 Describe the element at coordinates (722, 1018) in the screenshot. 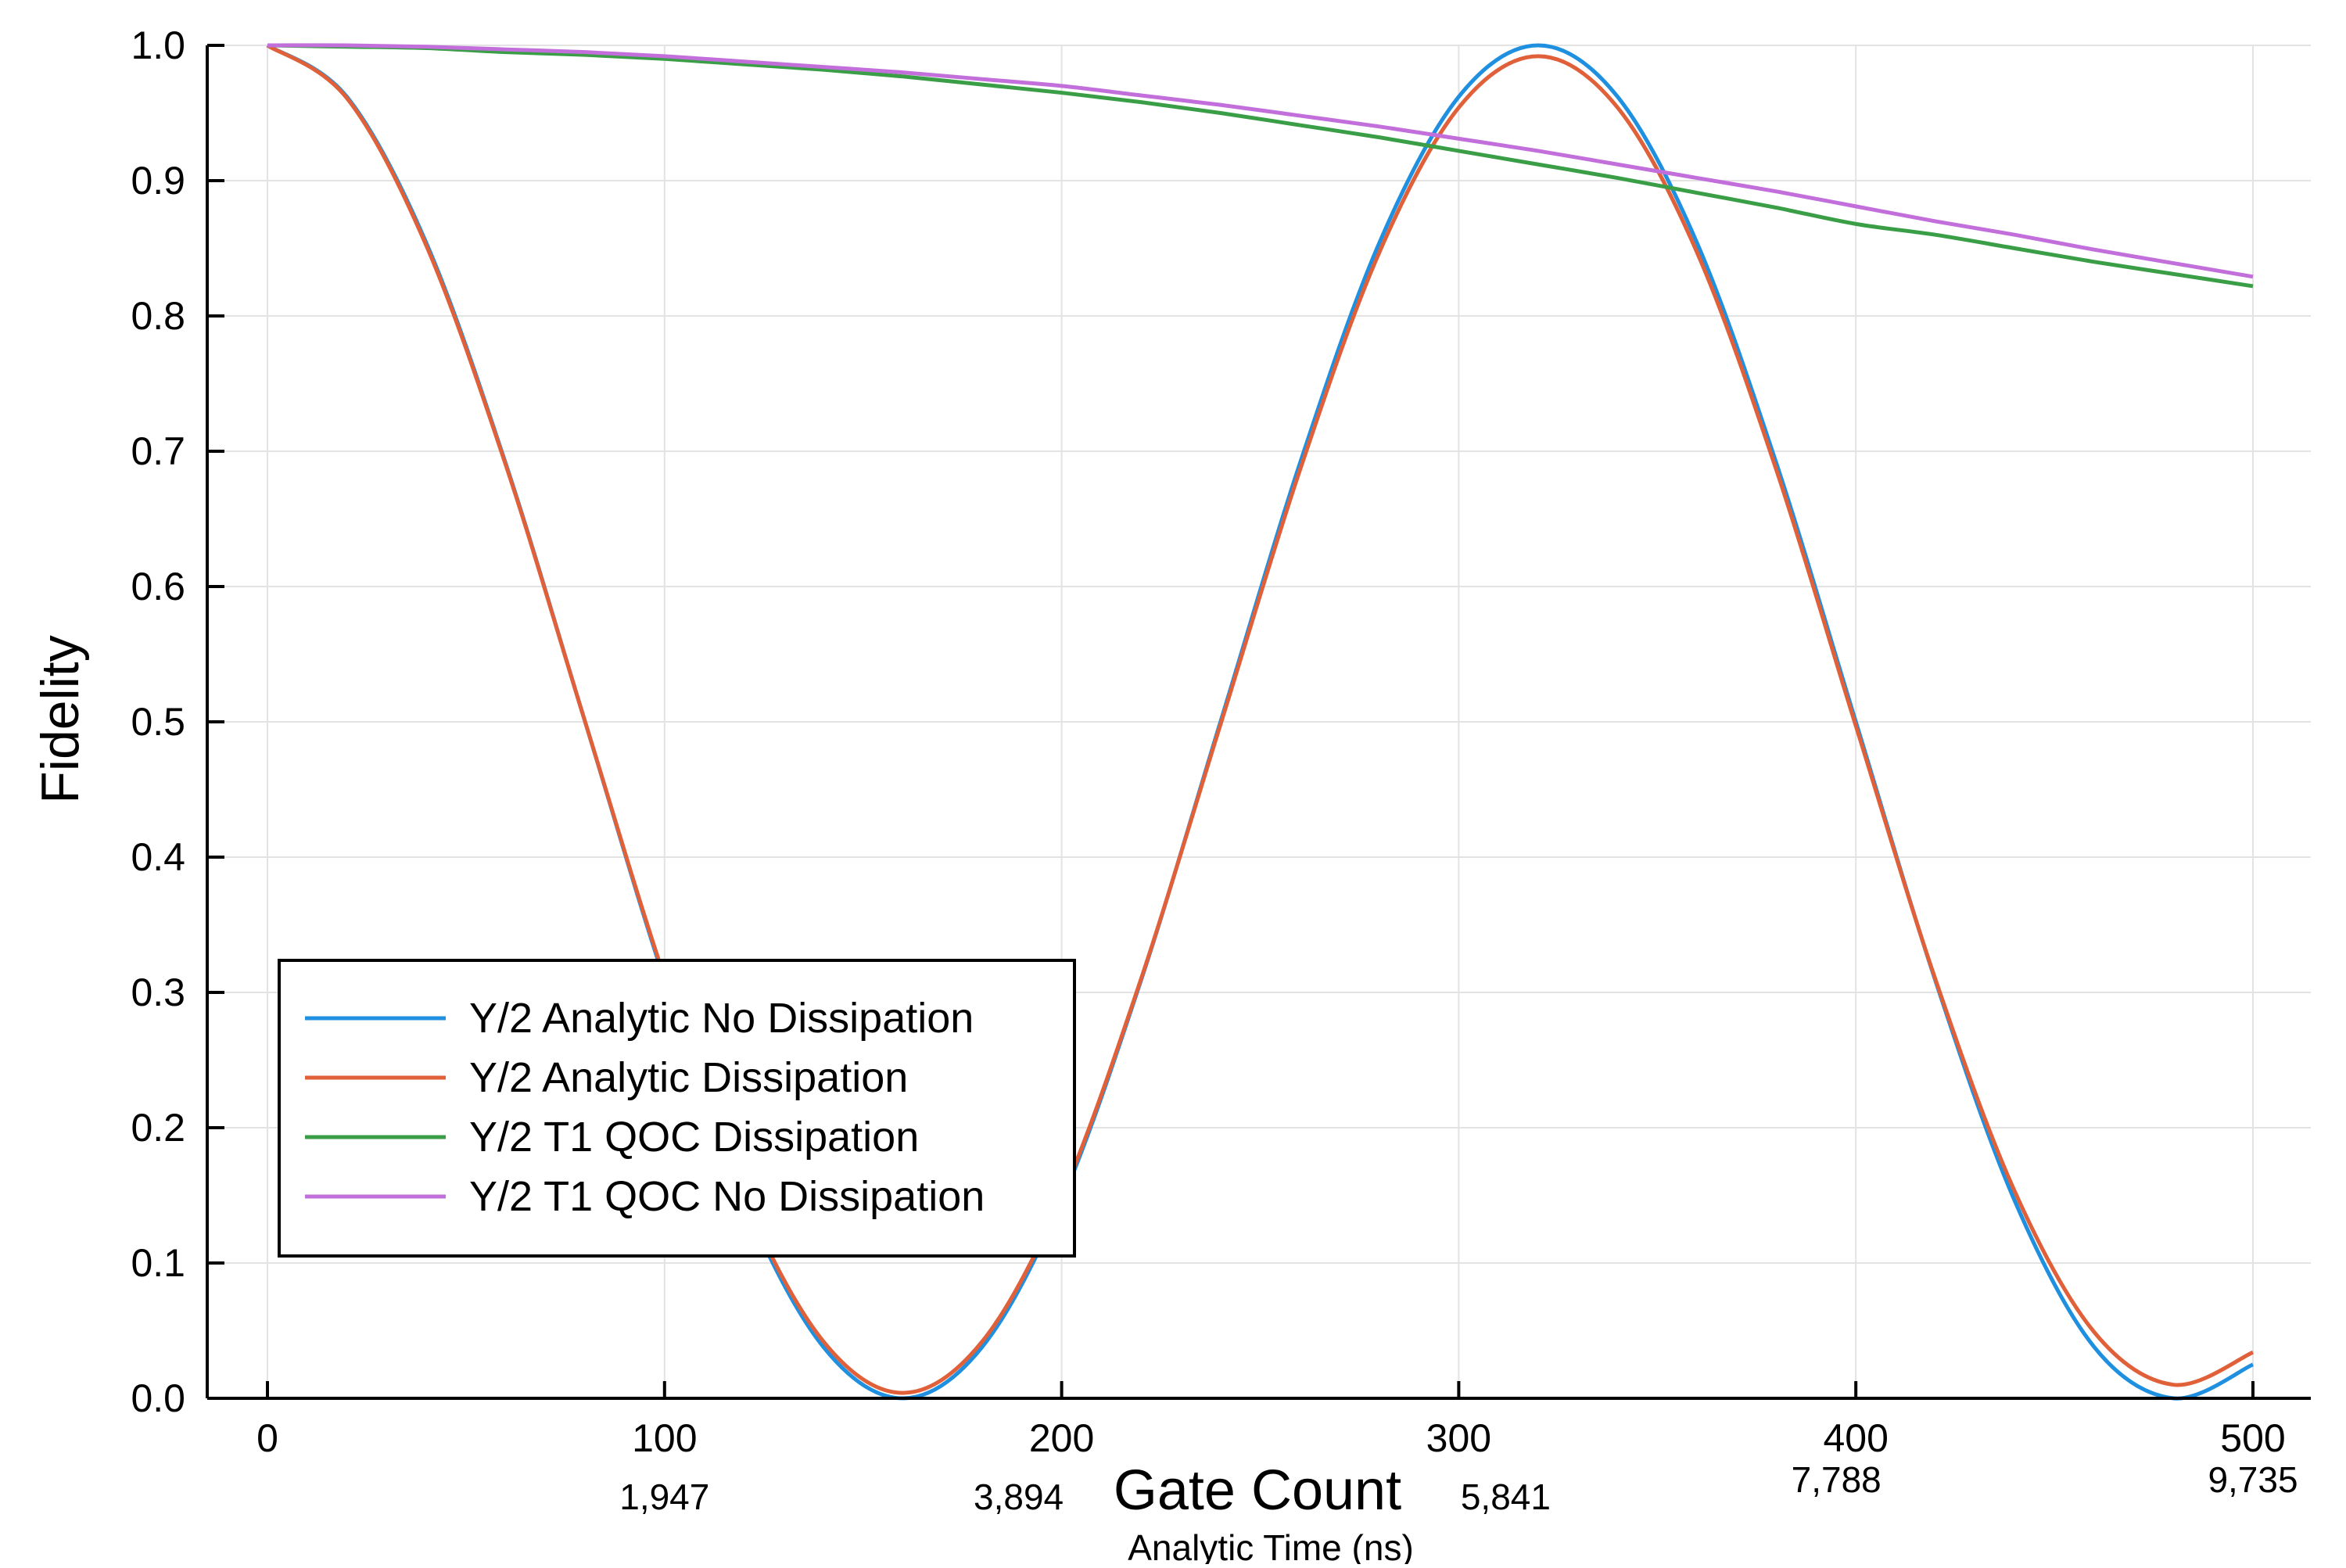

I see `legend-label: Y/2 Analytic No Dissipation` at that location.